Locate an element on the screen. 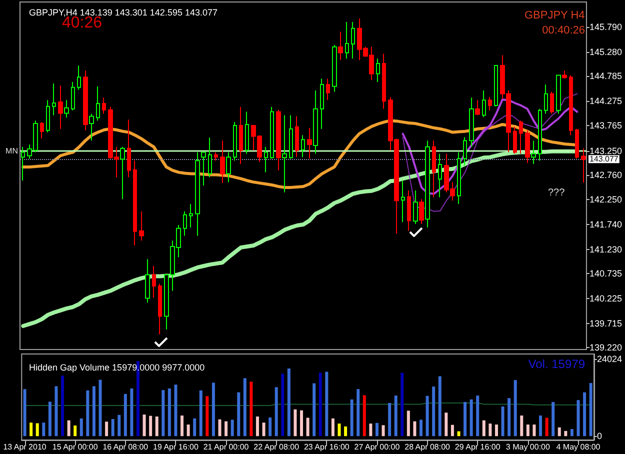 The height and width of the screenshot is (454, 625). annotation: 40:26 is located at coordinates (82, 23).